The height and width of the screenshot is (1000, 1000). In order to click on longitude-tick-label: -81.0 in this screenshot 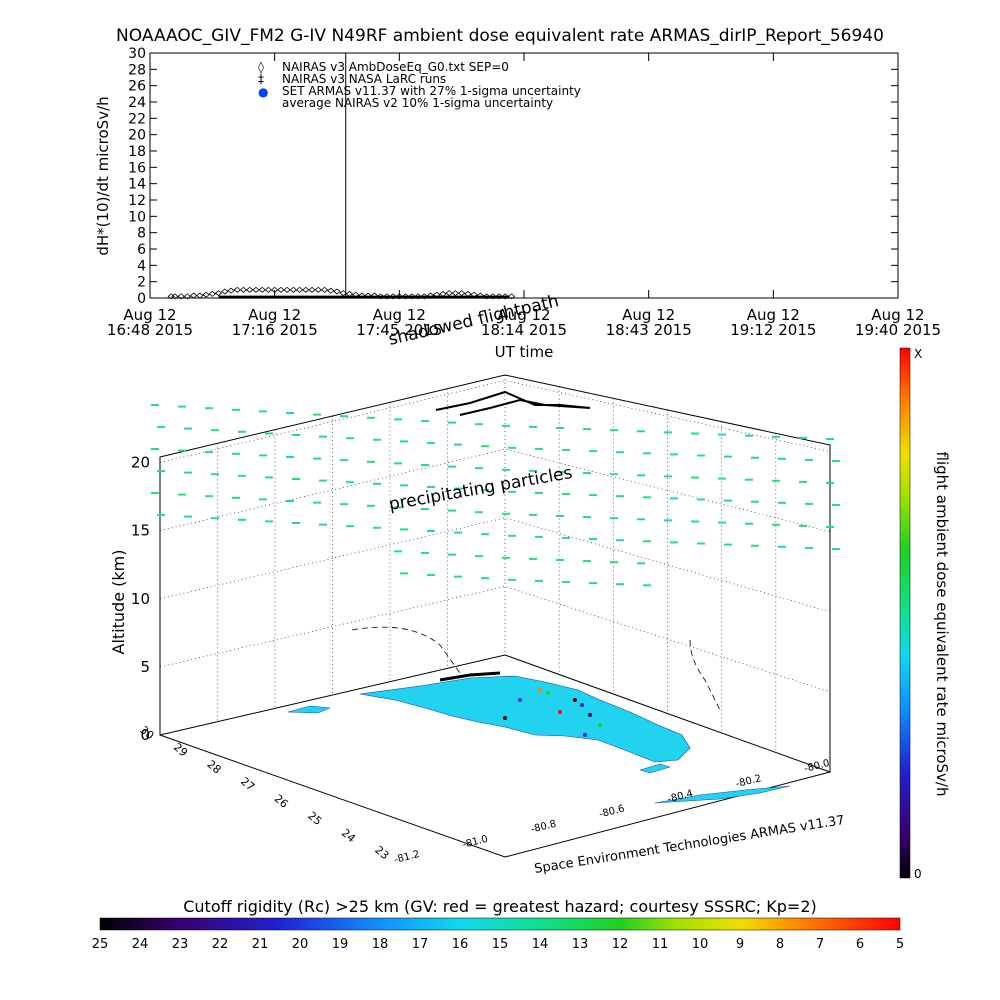, I will do `click(475, 842)`.